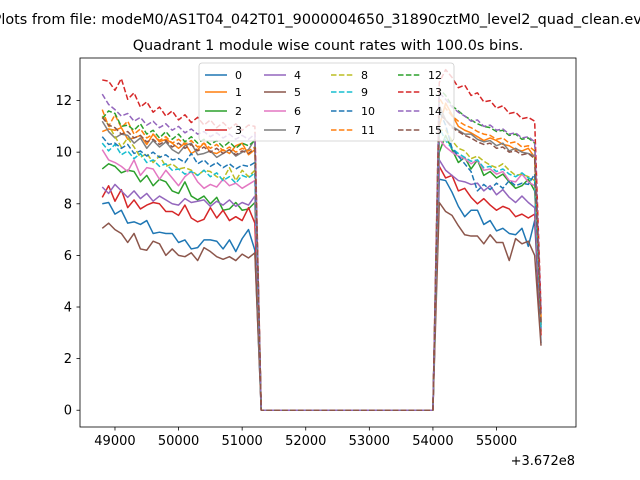 This screenshot has width=640, height=480. What do you see at coordinates (241, 441) in the screenshot?
I see `x-tick-label: 51000` at bounding box center [241, 441].